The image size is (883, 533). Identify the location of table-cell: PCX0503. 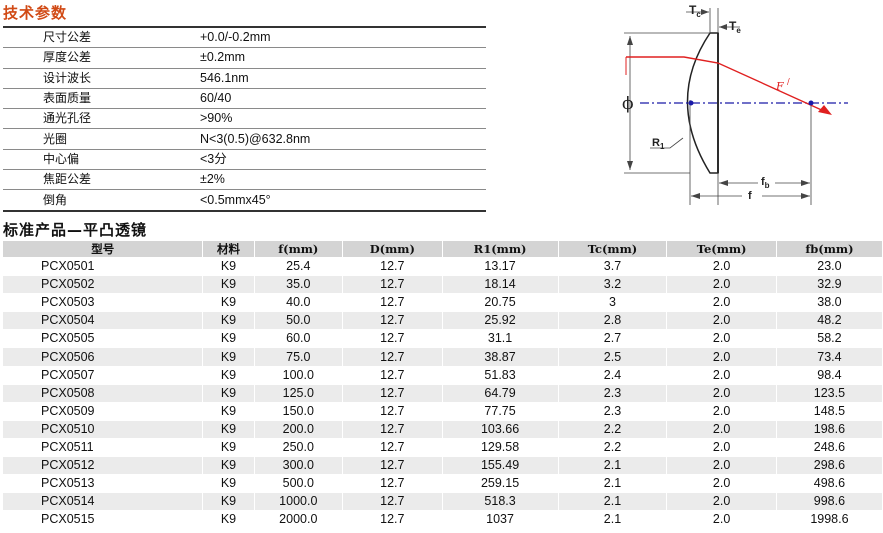
(68, 302).